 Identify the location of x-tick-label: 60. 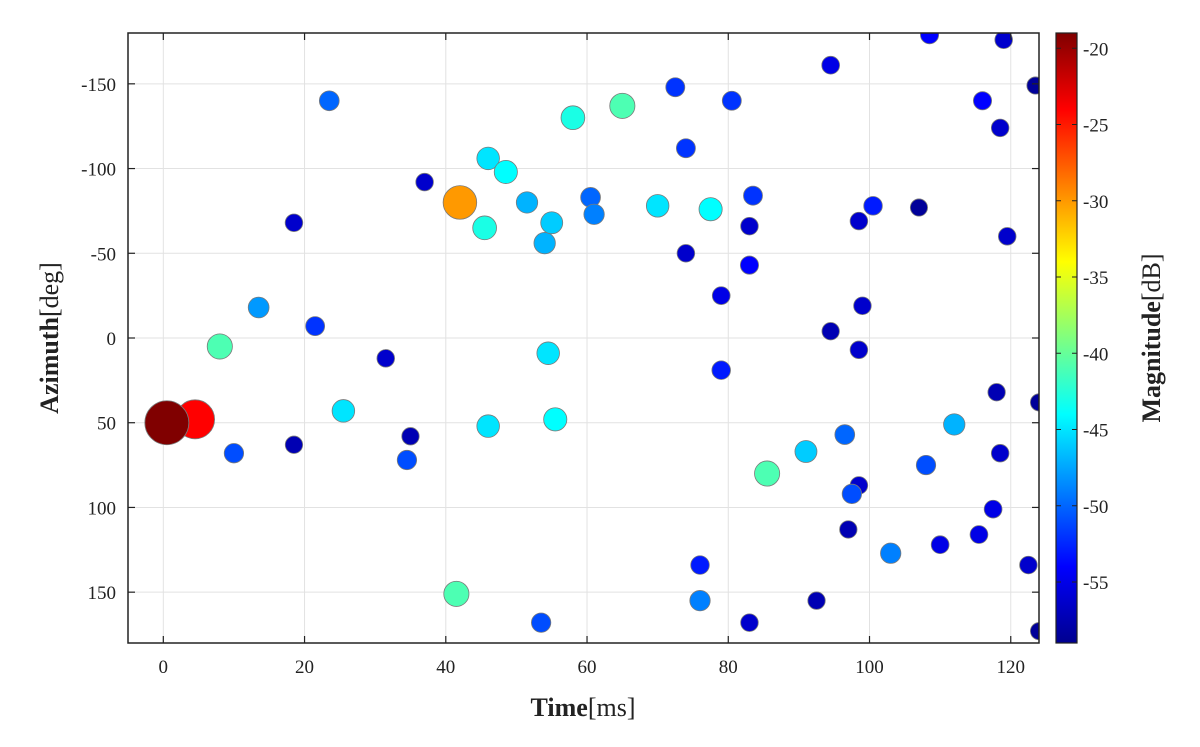
(587, 667).